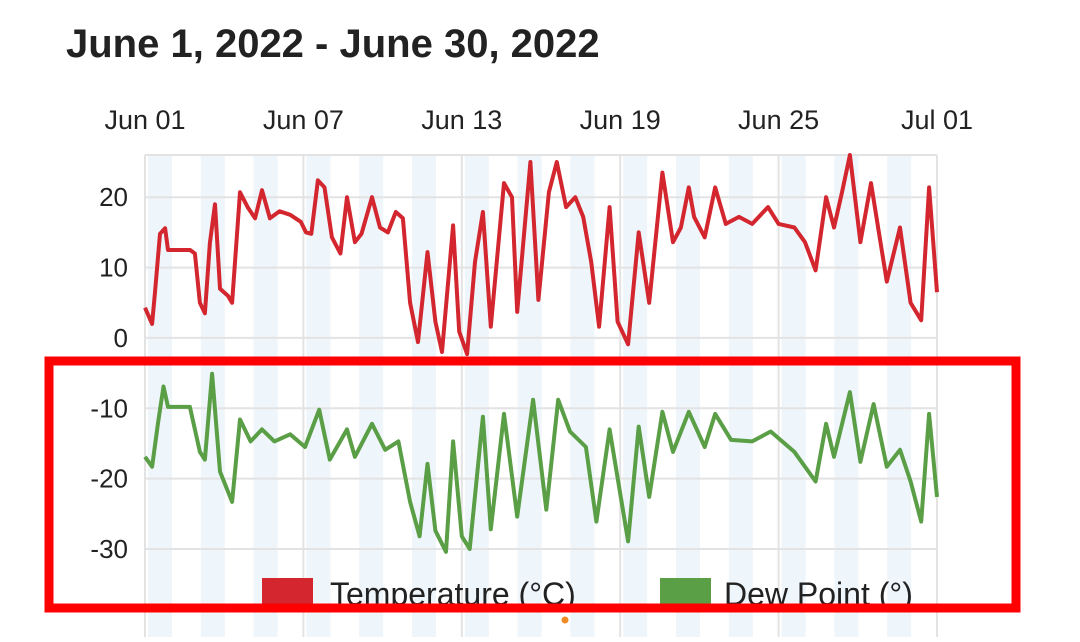 The height and width of the screenshot is (642, 1080). Describe the element at coordinates (144, 120) in the screenshot. I see `x-tick-label: Jun 01` at that location.